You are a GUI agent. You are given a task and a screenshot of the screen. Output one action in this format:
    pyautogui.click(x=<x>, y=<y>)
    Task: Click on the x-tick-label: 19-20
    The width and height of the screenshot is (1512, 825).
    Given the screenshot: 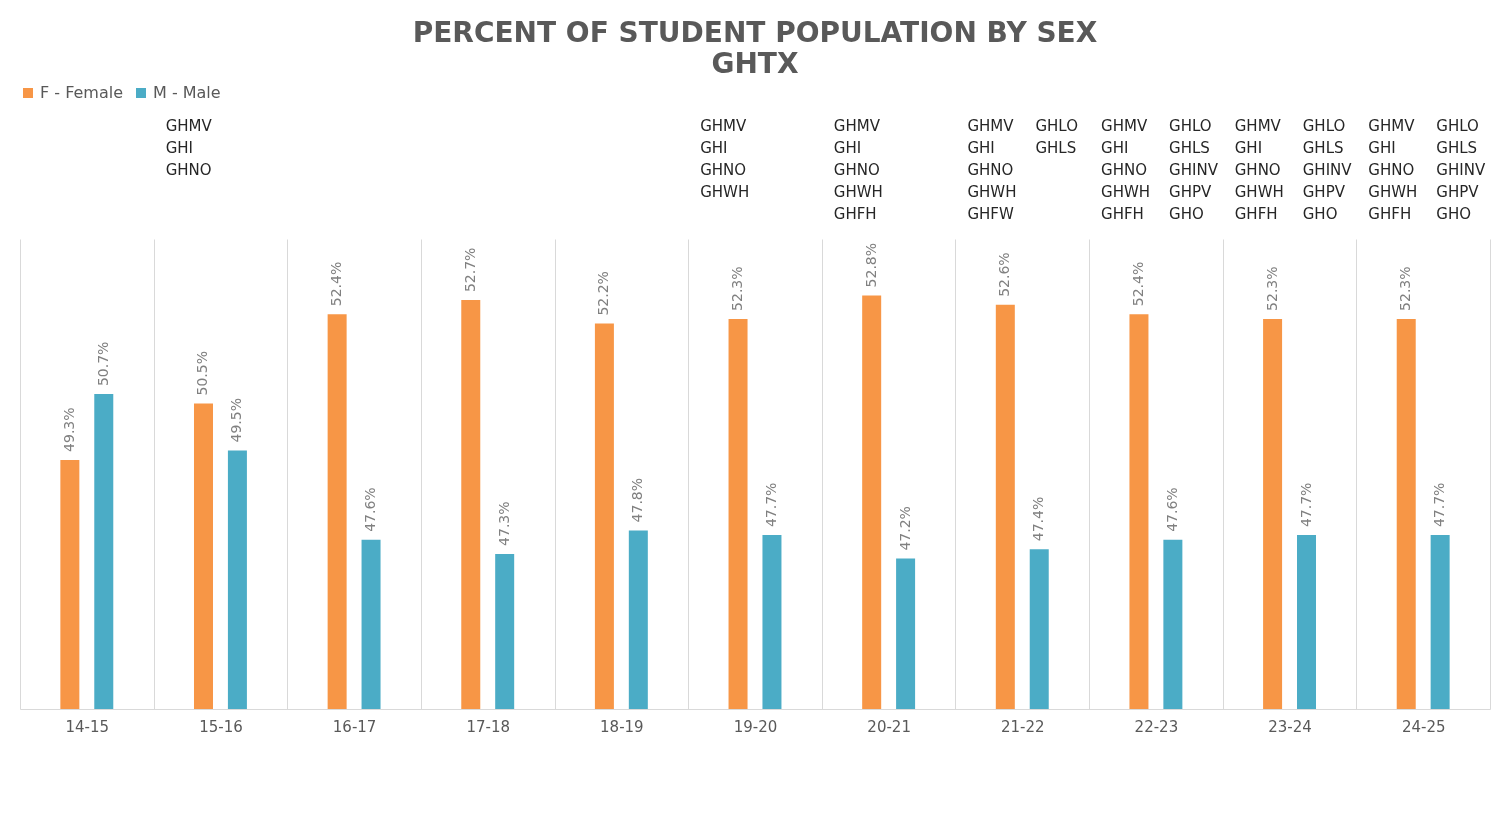 What is the action you would take?
    pyautogui.click(x=755, y=726)
    